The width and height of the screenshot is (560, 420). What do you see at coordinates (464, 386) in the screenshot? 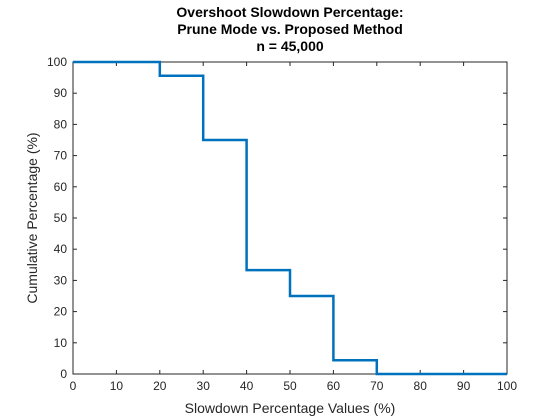
I see `x-tick-label: 90` at bounding box center [464, 386].